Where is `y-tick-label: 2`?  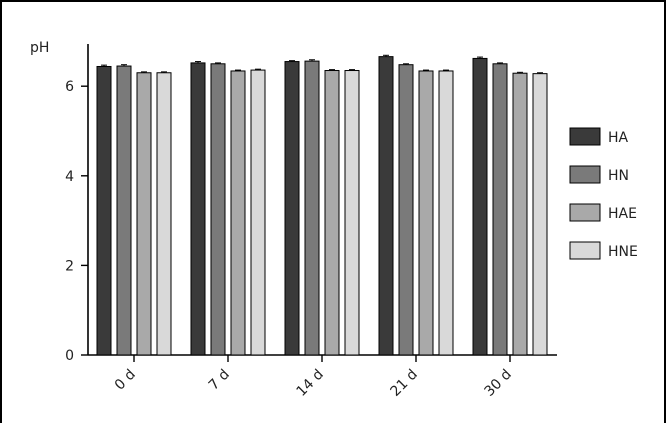 y-tick-label: 2 is located at coordinates (69, 266).